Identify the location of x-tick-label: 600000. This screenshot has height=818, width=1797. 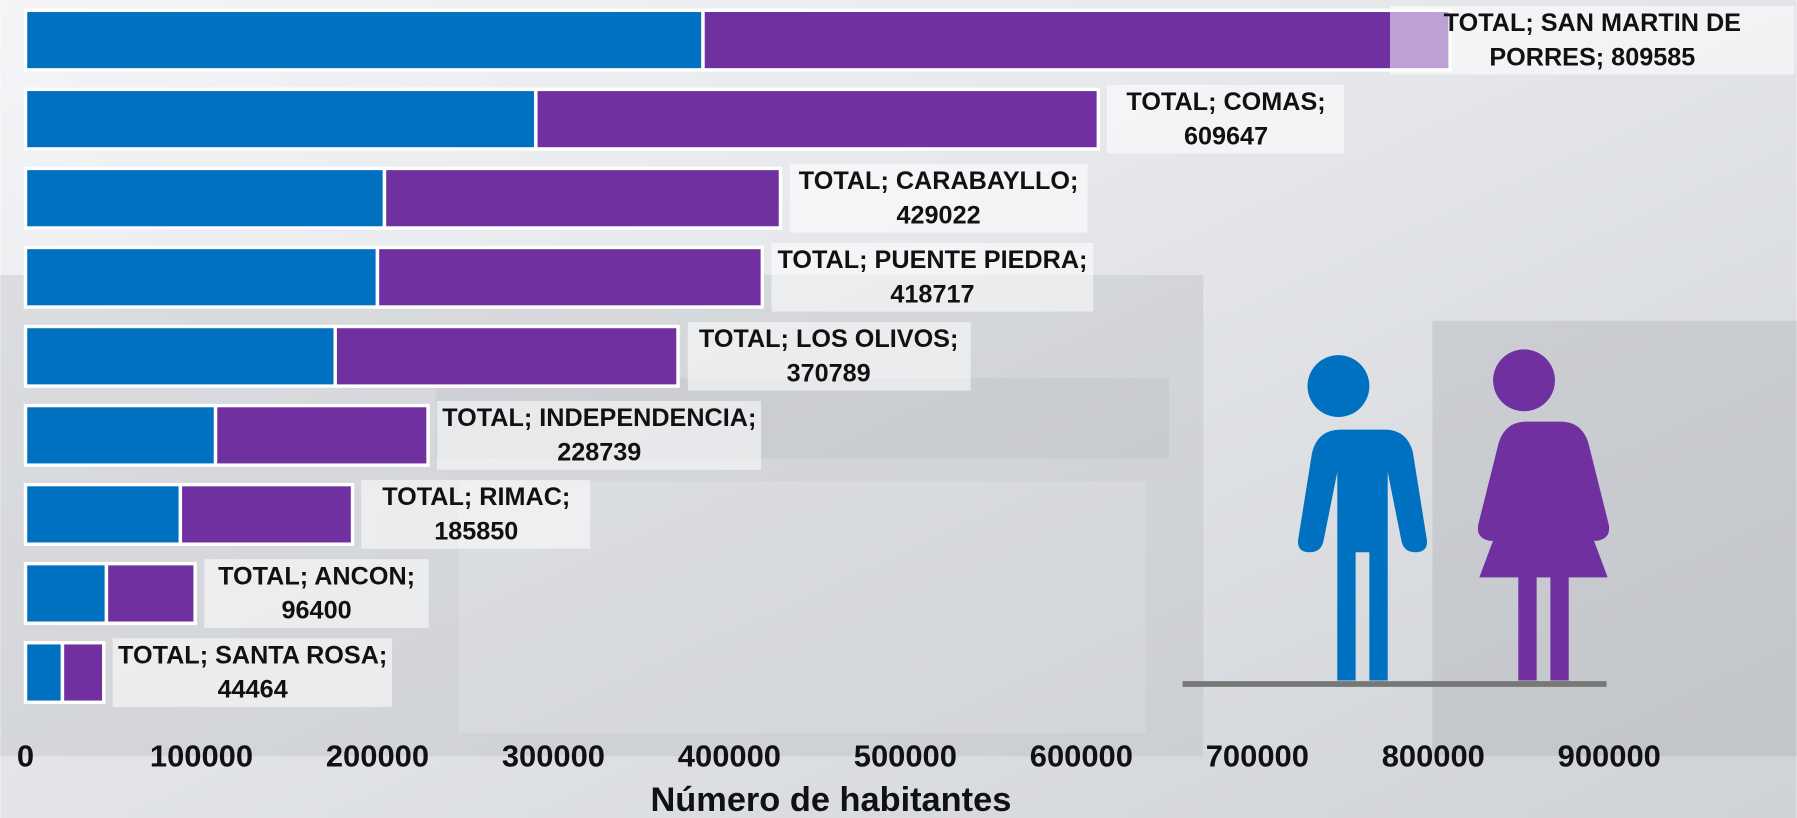
(1081, 756).